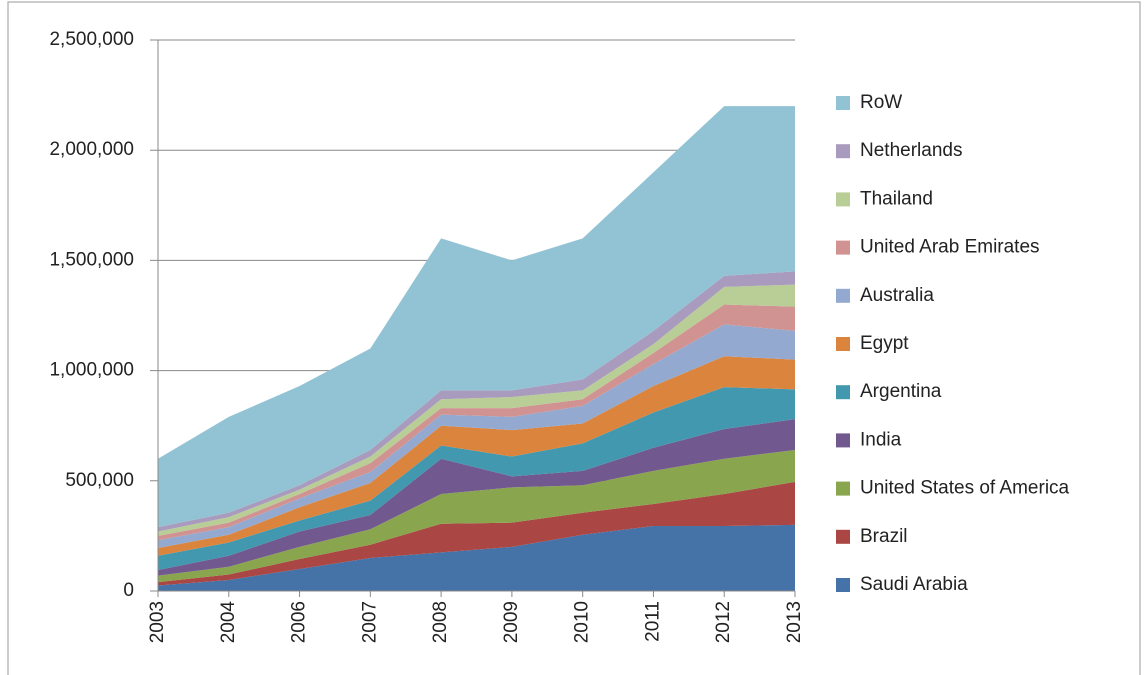 The width and height of the screenshot is (1145, 675). What do you see at coordinates (369, 622) in the screenshot?
I see `x-tick-label: 2007` at bounding box center [369, 622].